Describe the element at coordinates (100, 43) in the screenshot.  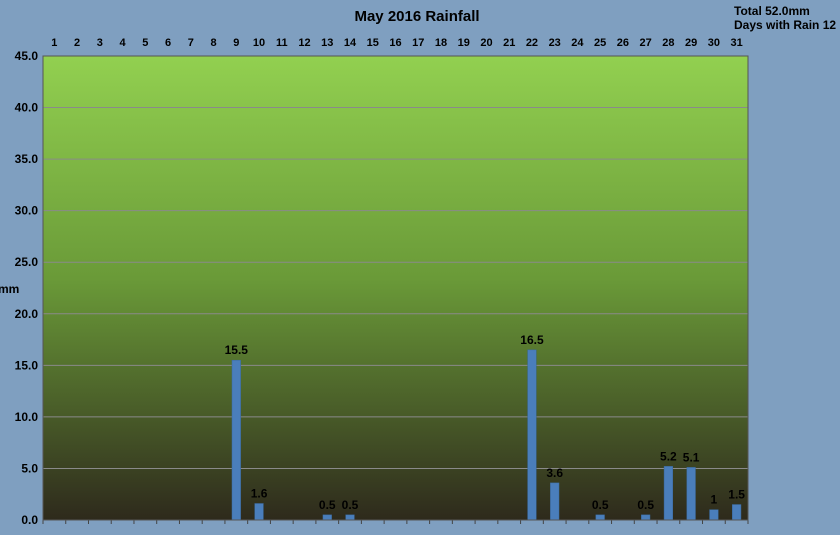
I see `x-tick-label: 3` at that location.